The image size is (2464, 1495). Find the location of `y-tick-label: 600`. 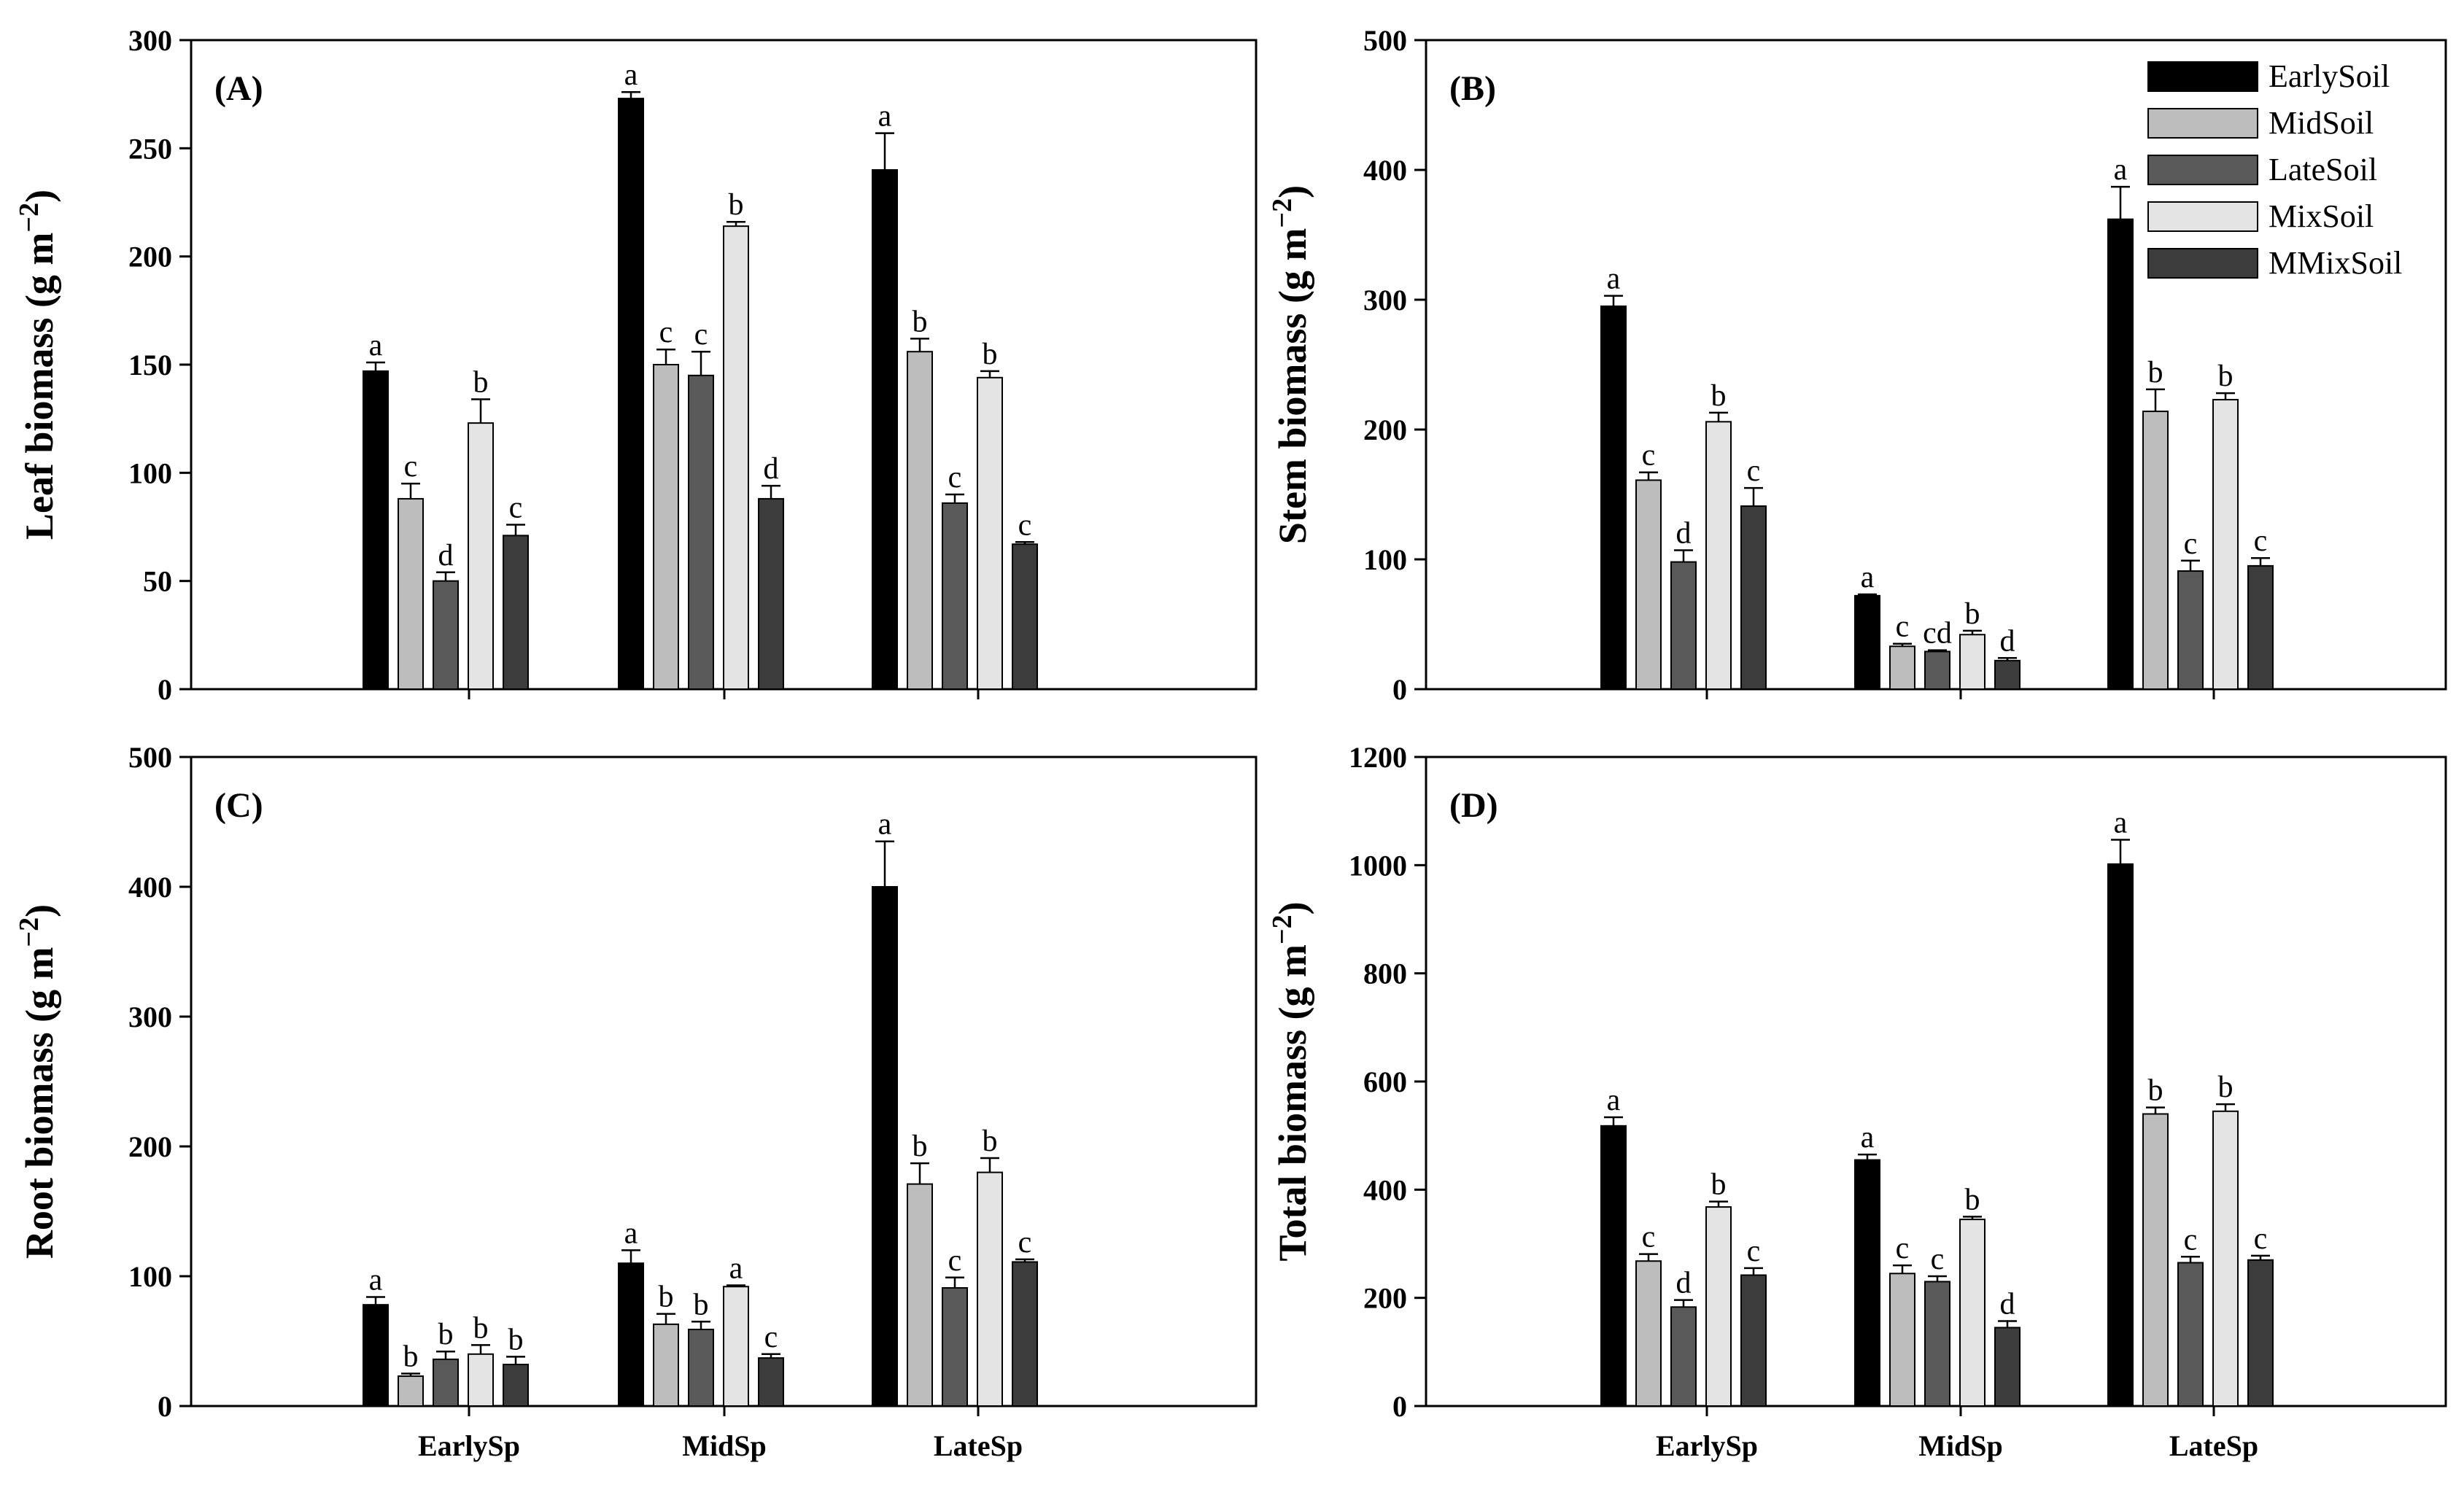

y-tick-label: 600 is located at coordinates (1385, 1081).